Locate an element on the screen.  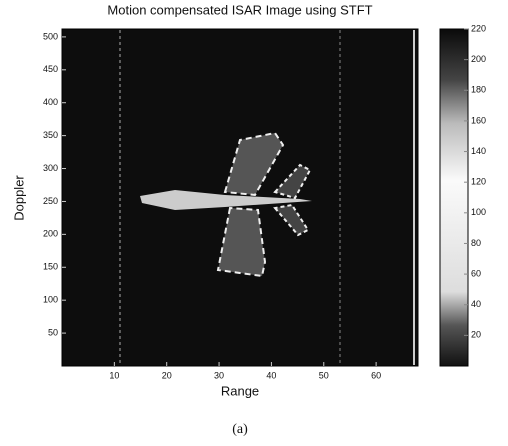
colorbar-tick-label: 200 is located at coordinates (478, 59).